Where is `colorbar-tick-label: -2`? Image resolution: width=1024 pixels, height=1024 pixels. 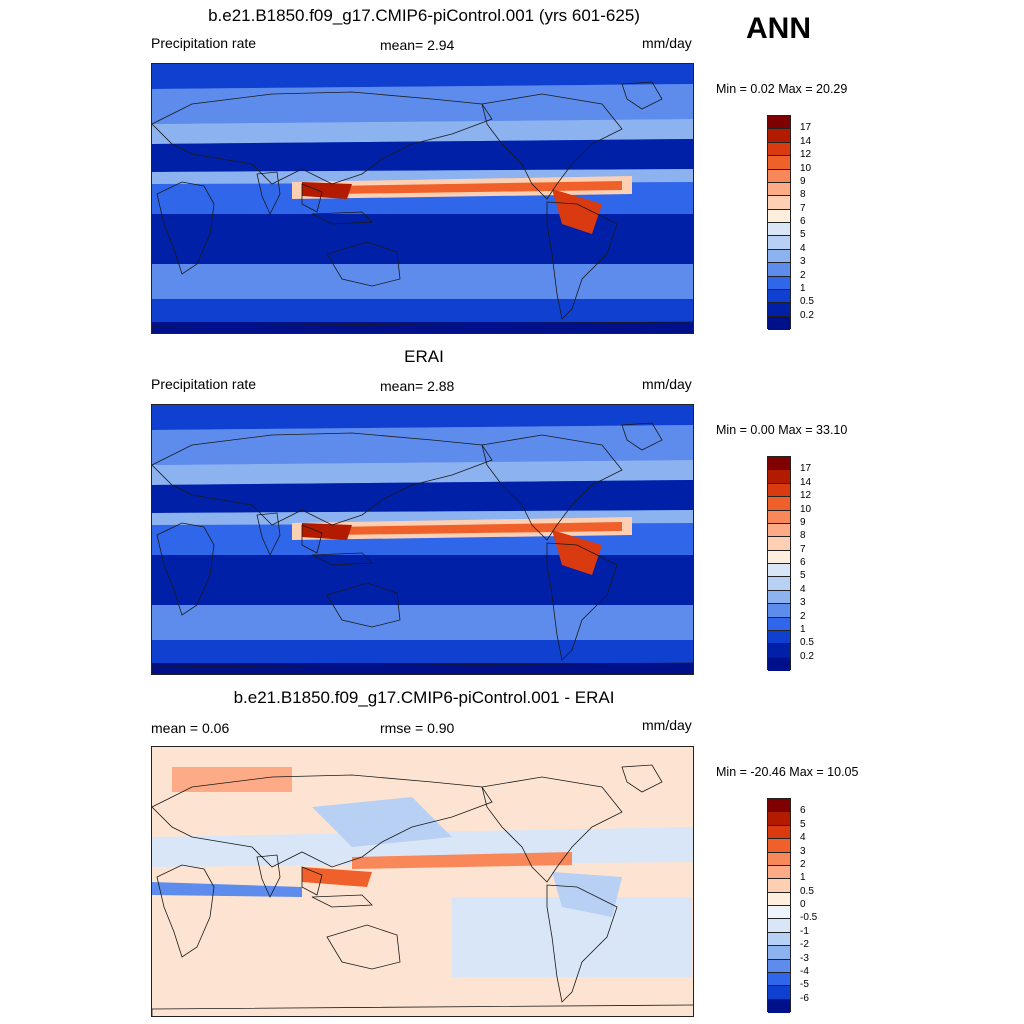
colorbar-tick-label: -2 is located at coordinates (804, 945).